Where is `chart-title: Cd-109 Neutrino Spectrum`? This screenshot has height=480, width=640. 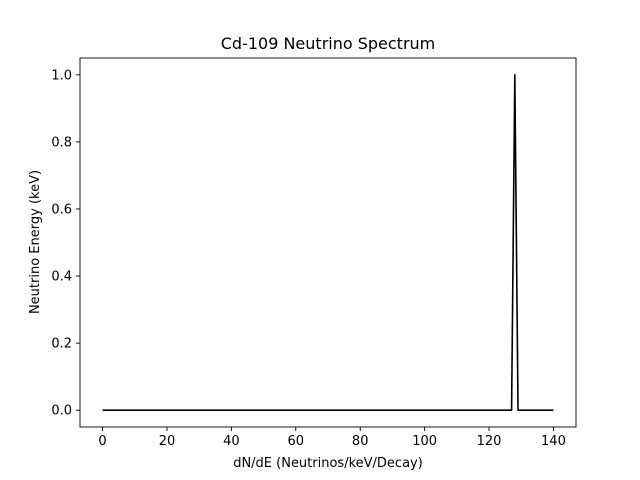
chart-title: Cd-109 Neutrino Spectrum is located at coordinates (328, 43).